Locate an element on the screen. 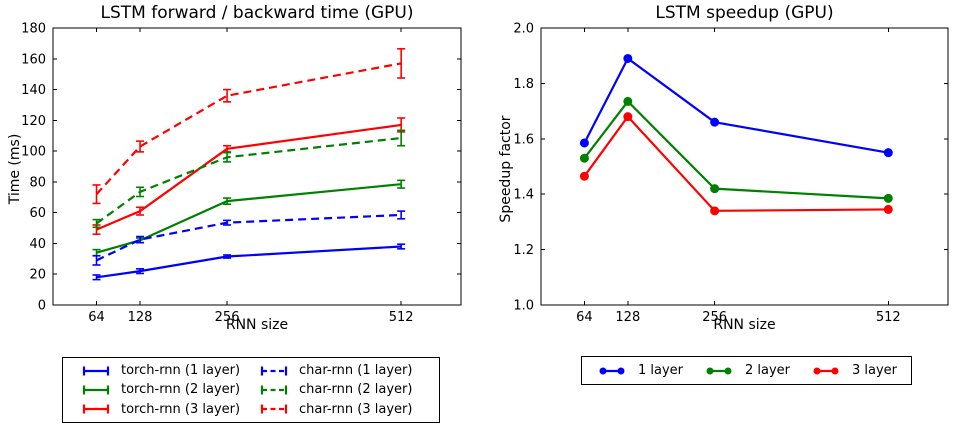 The width and height of the screenshot is (955, 432). legend-entry-torch-rnn-2-layer: torch-rnn (2 layer) is located at coordinates (166, 389).